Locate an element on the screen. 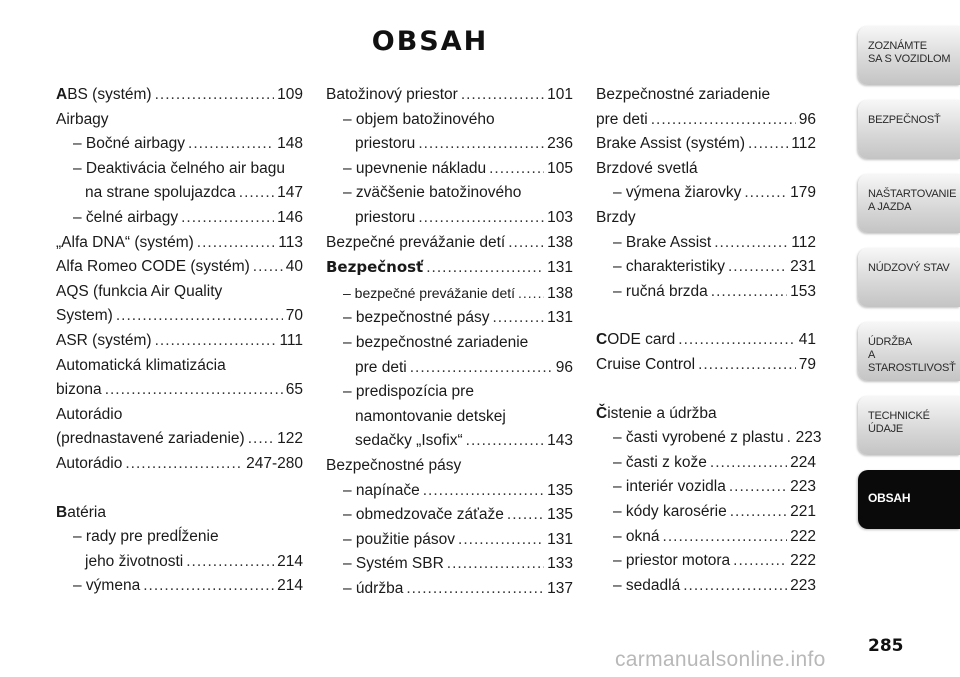  tab-udrzba: ÚDRŽBA A STAROSTLIVOSŤ is located at coordinates (909, 351).